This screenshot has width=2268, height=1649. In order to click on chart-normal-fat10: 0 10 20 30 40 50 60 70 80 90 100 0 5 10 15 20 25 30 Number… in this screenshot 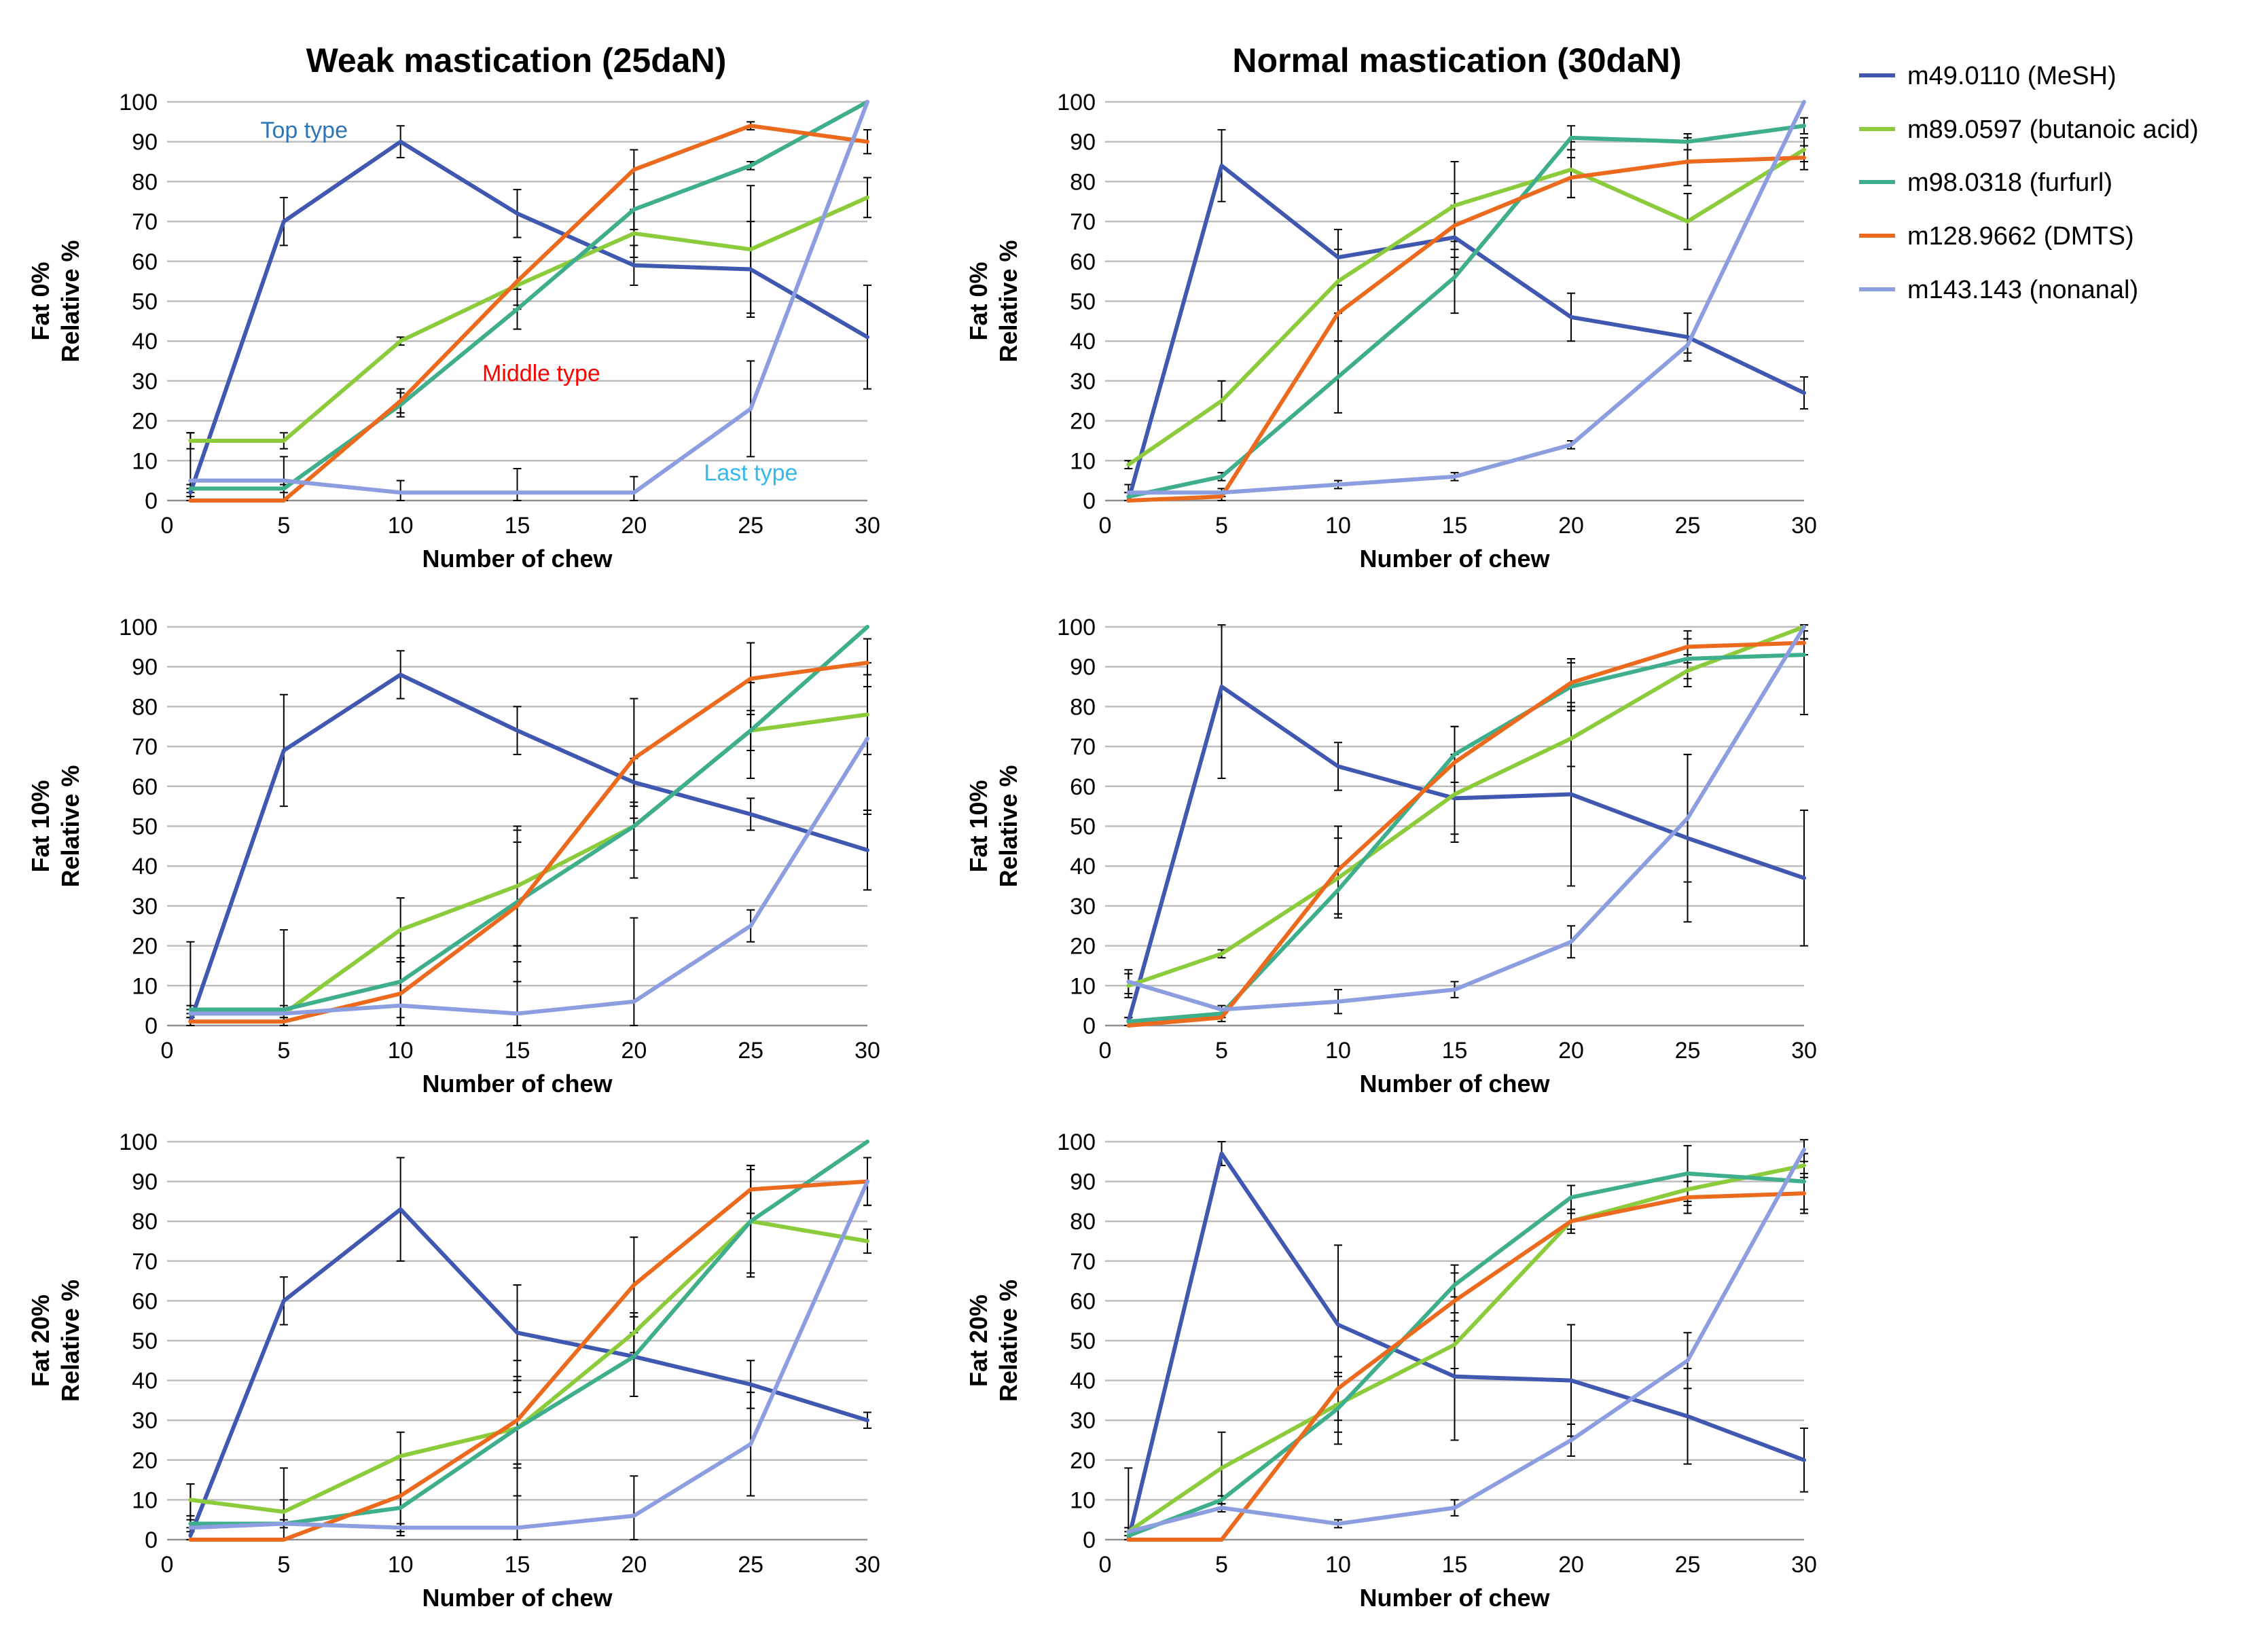, I will do `click(1391, 856)`.